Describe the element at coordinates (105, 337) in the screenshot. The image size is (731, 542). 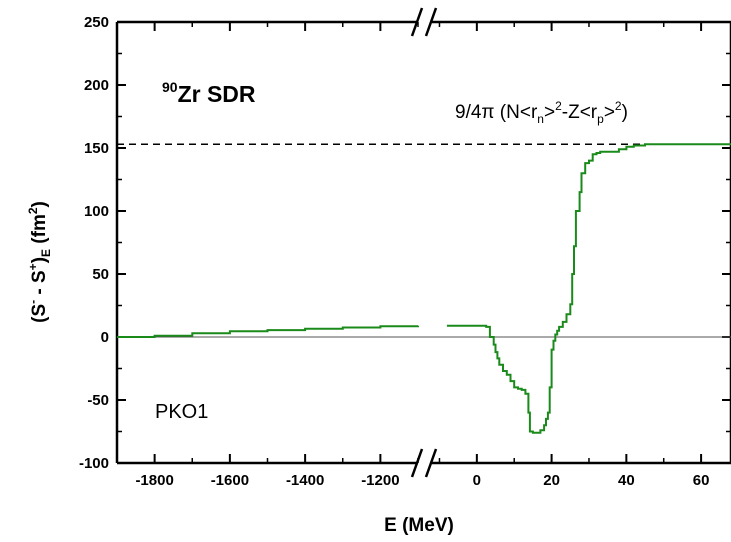
I see `y-tick-label: 0` at that location.